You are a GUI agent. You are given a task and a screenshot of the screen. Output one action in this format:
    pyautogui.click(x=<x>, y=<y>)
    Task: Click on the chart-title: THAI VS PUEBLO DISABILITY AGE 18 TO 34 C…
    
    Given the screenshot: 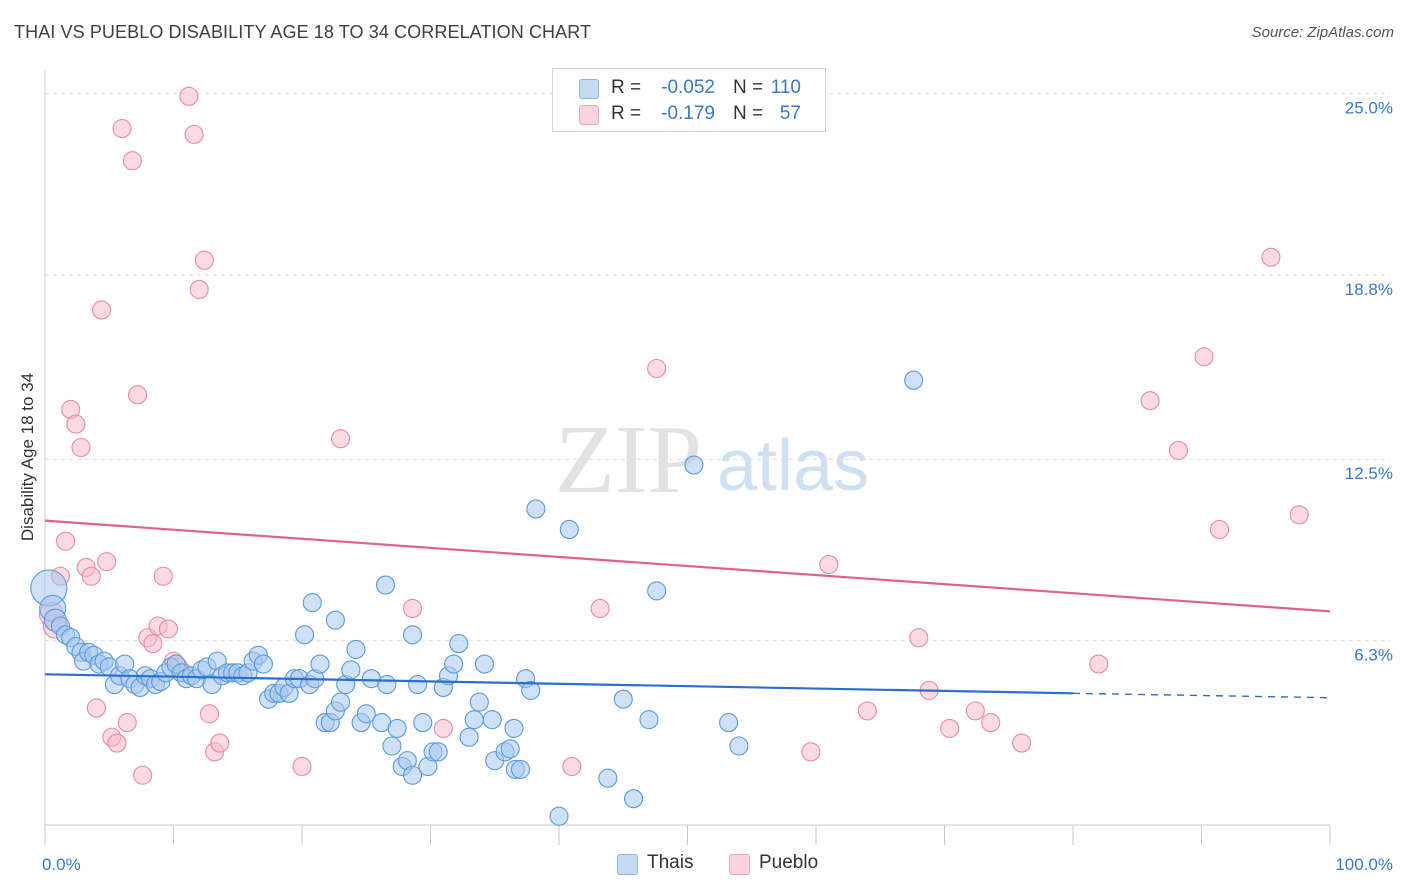 What is the action you would take?
    pyautogui.click(x=303, y=32)
    